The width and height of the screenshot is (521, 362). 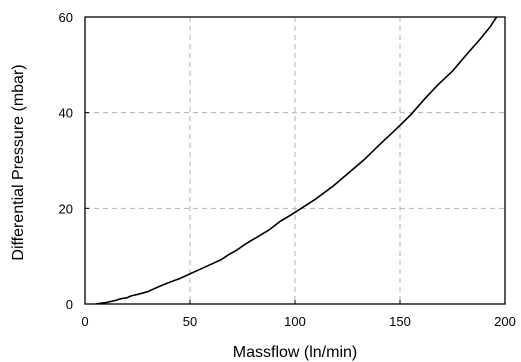 What do you see at coordinates (66, 113) in the screenshot?
I see `y-tick-label: 40` at bounding box center [66, 113].